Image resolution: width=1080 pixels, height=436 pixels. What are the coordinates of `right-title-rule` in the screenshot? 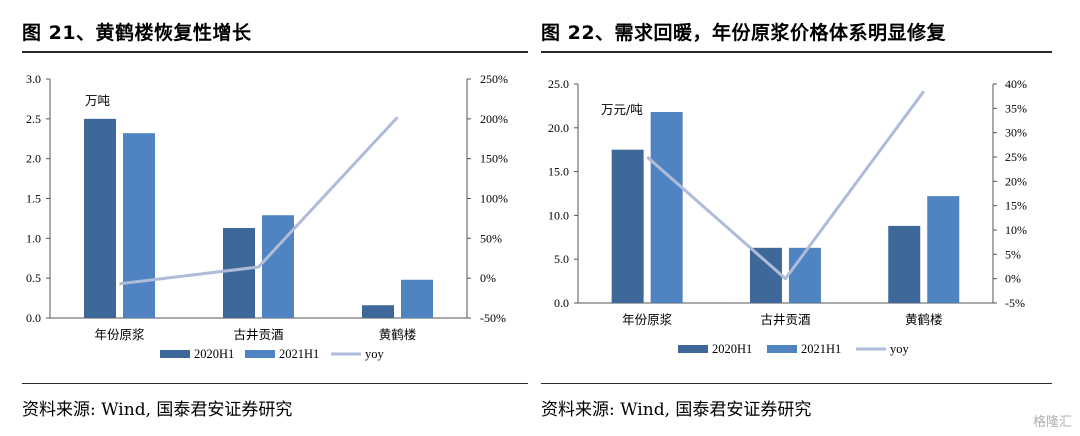 It's located at (796, 52).